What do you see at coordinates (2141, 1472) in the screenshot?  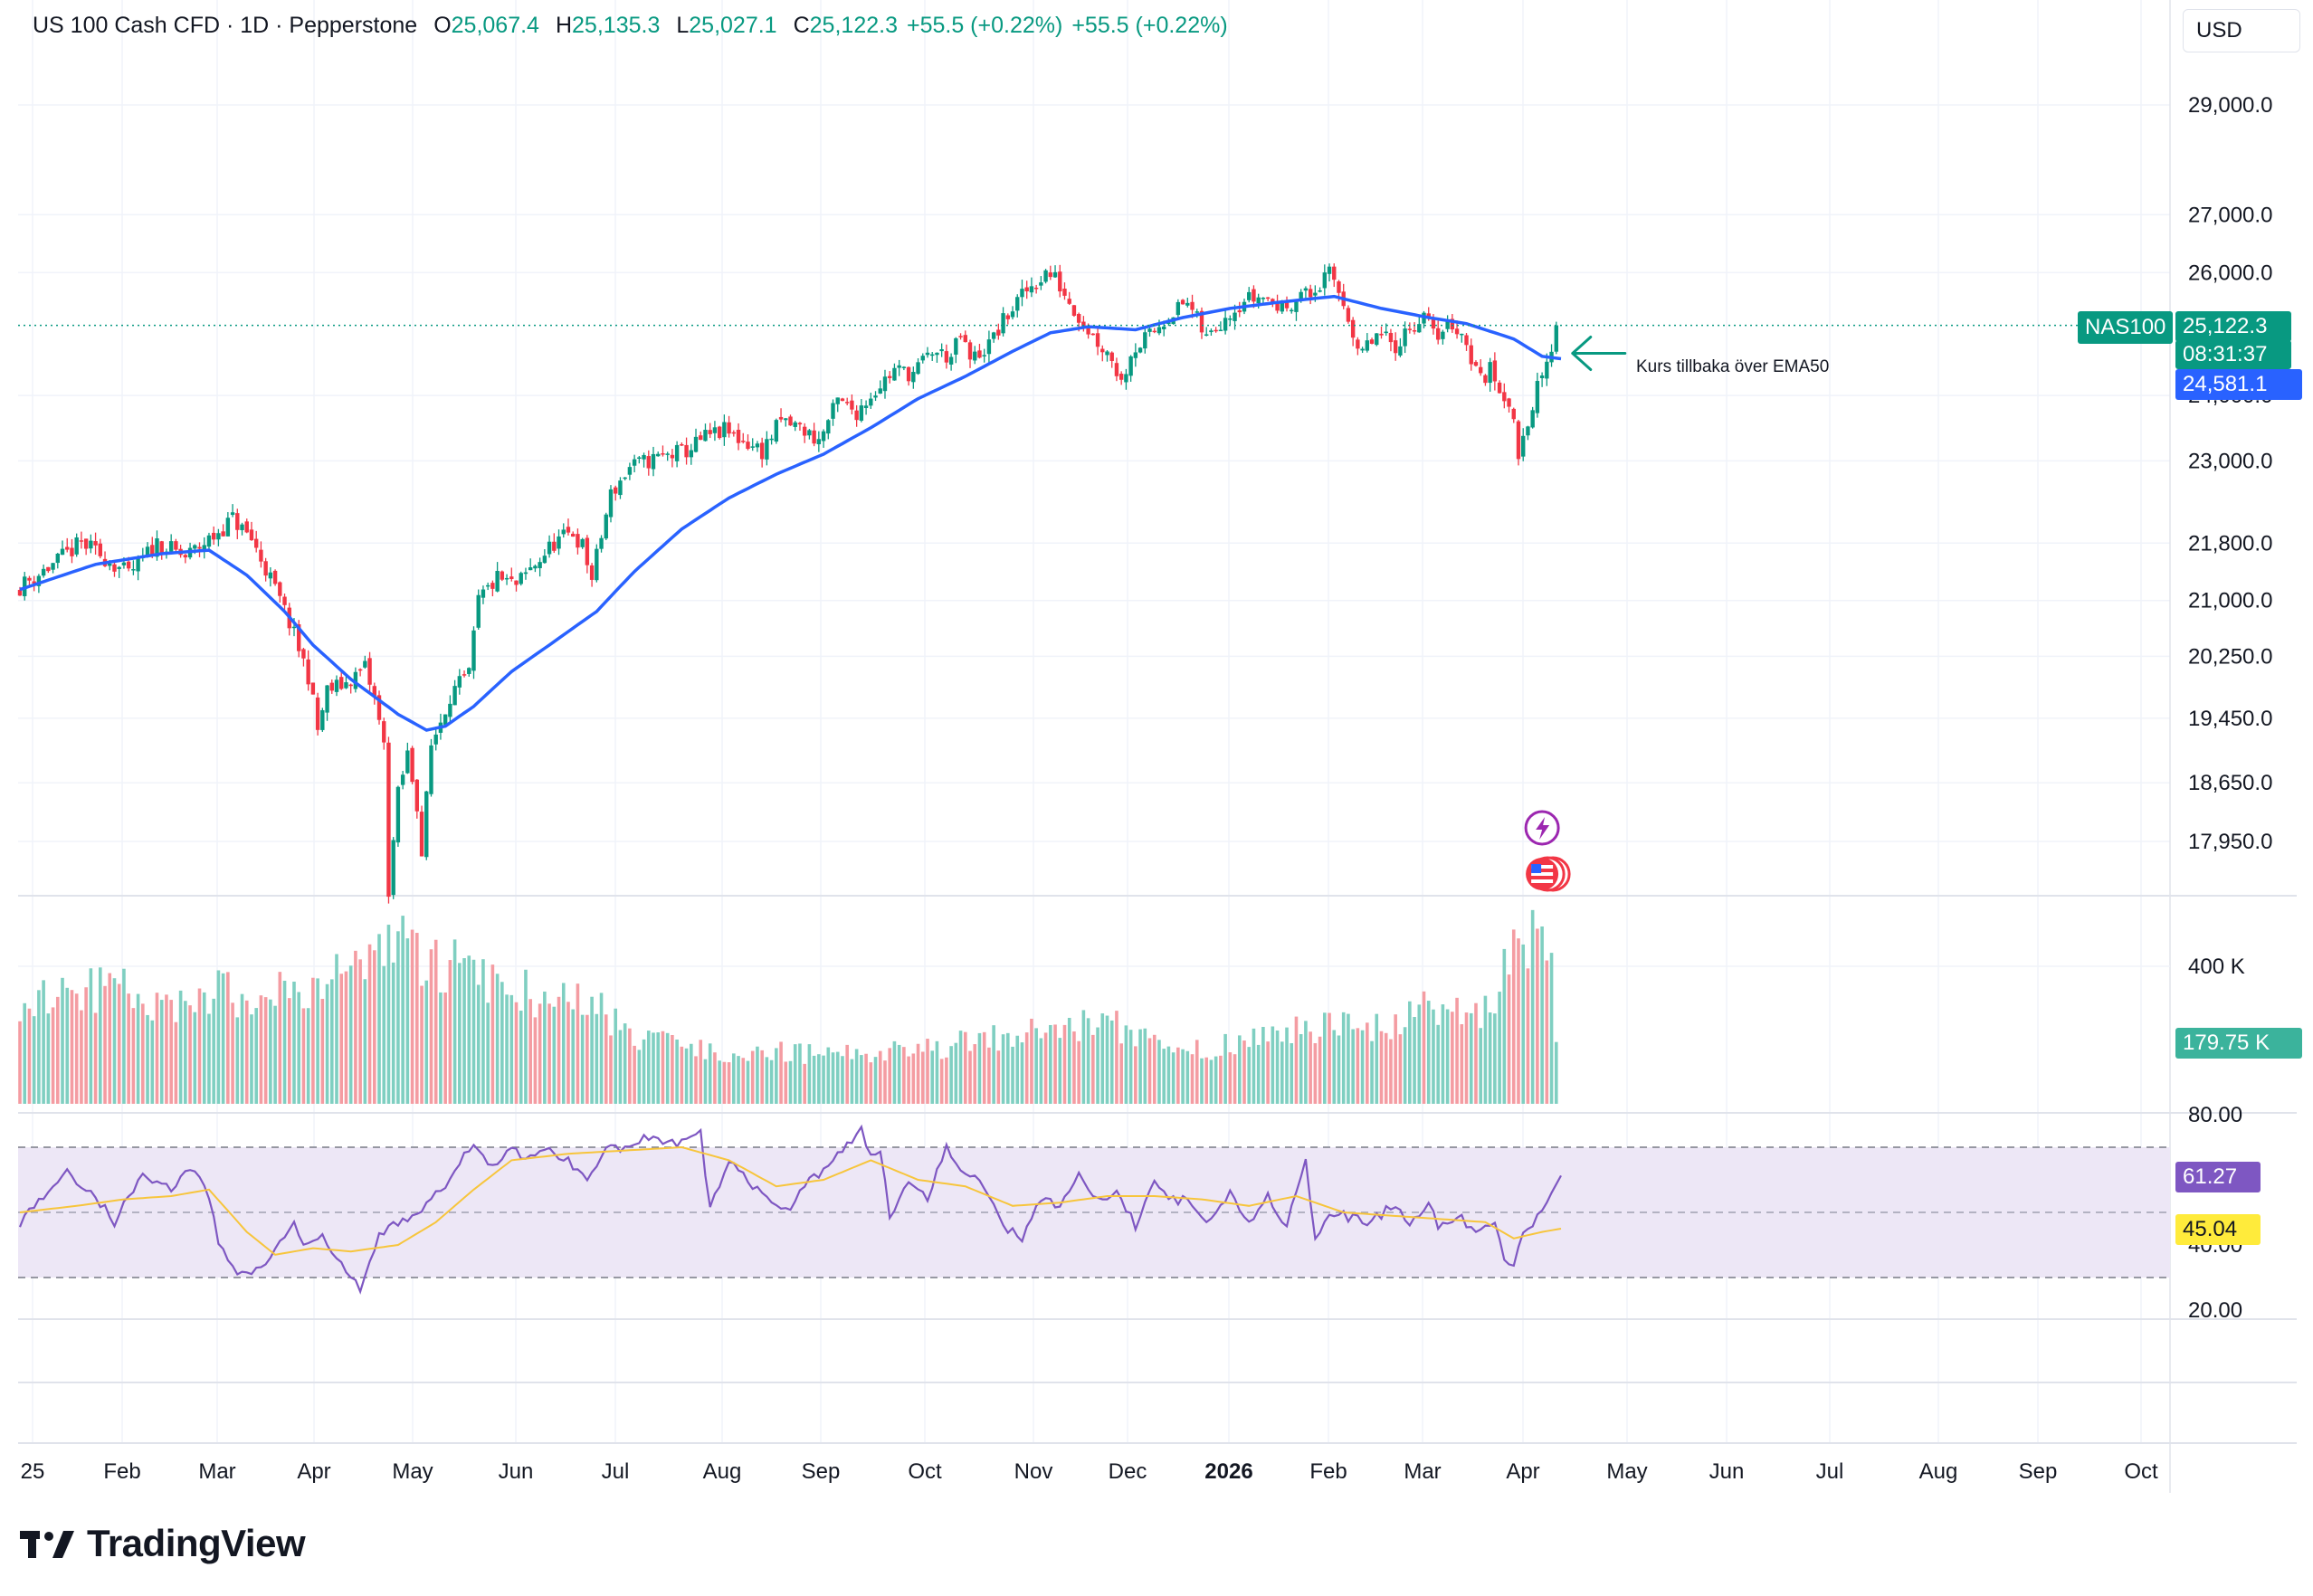 I see `time-axis-label: Oct` at bounding box center [2141, 1472].